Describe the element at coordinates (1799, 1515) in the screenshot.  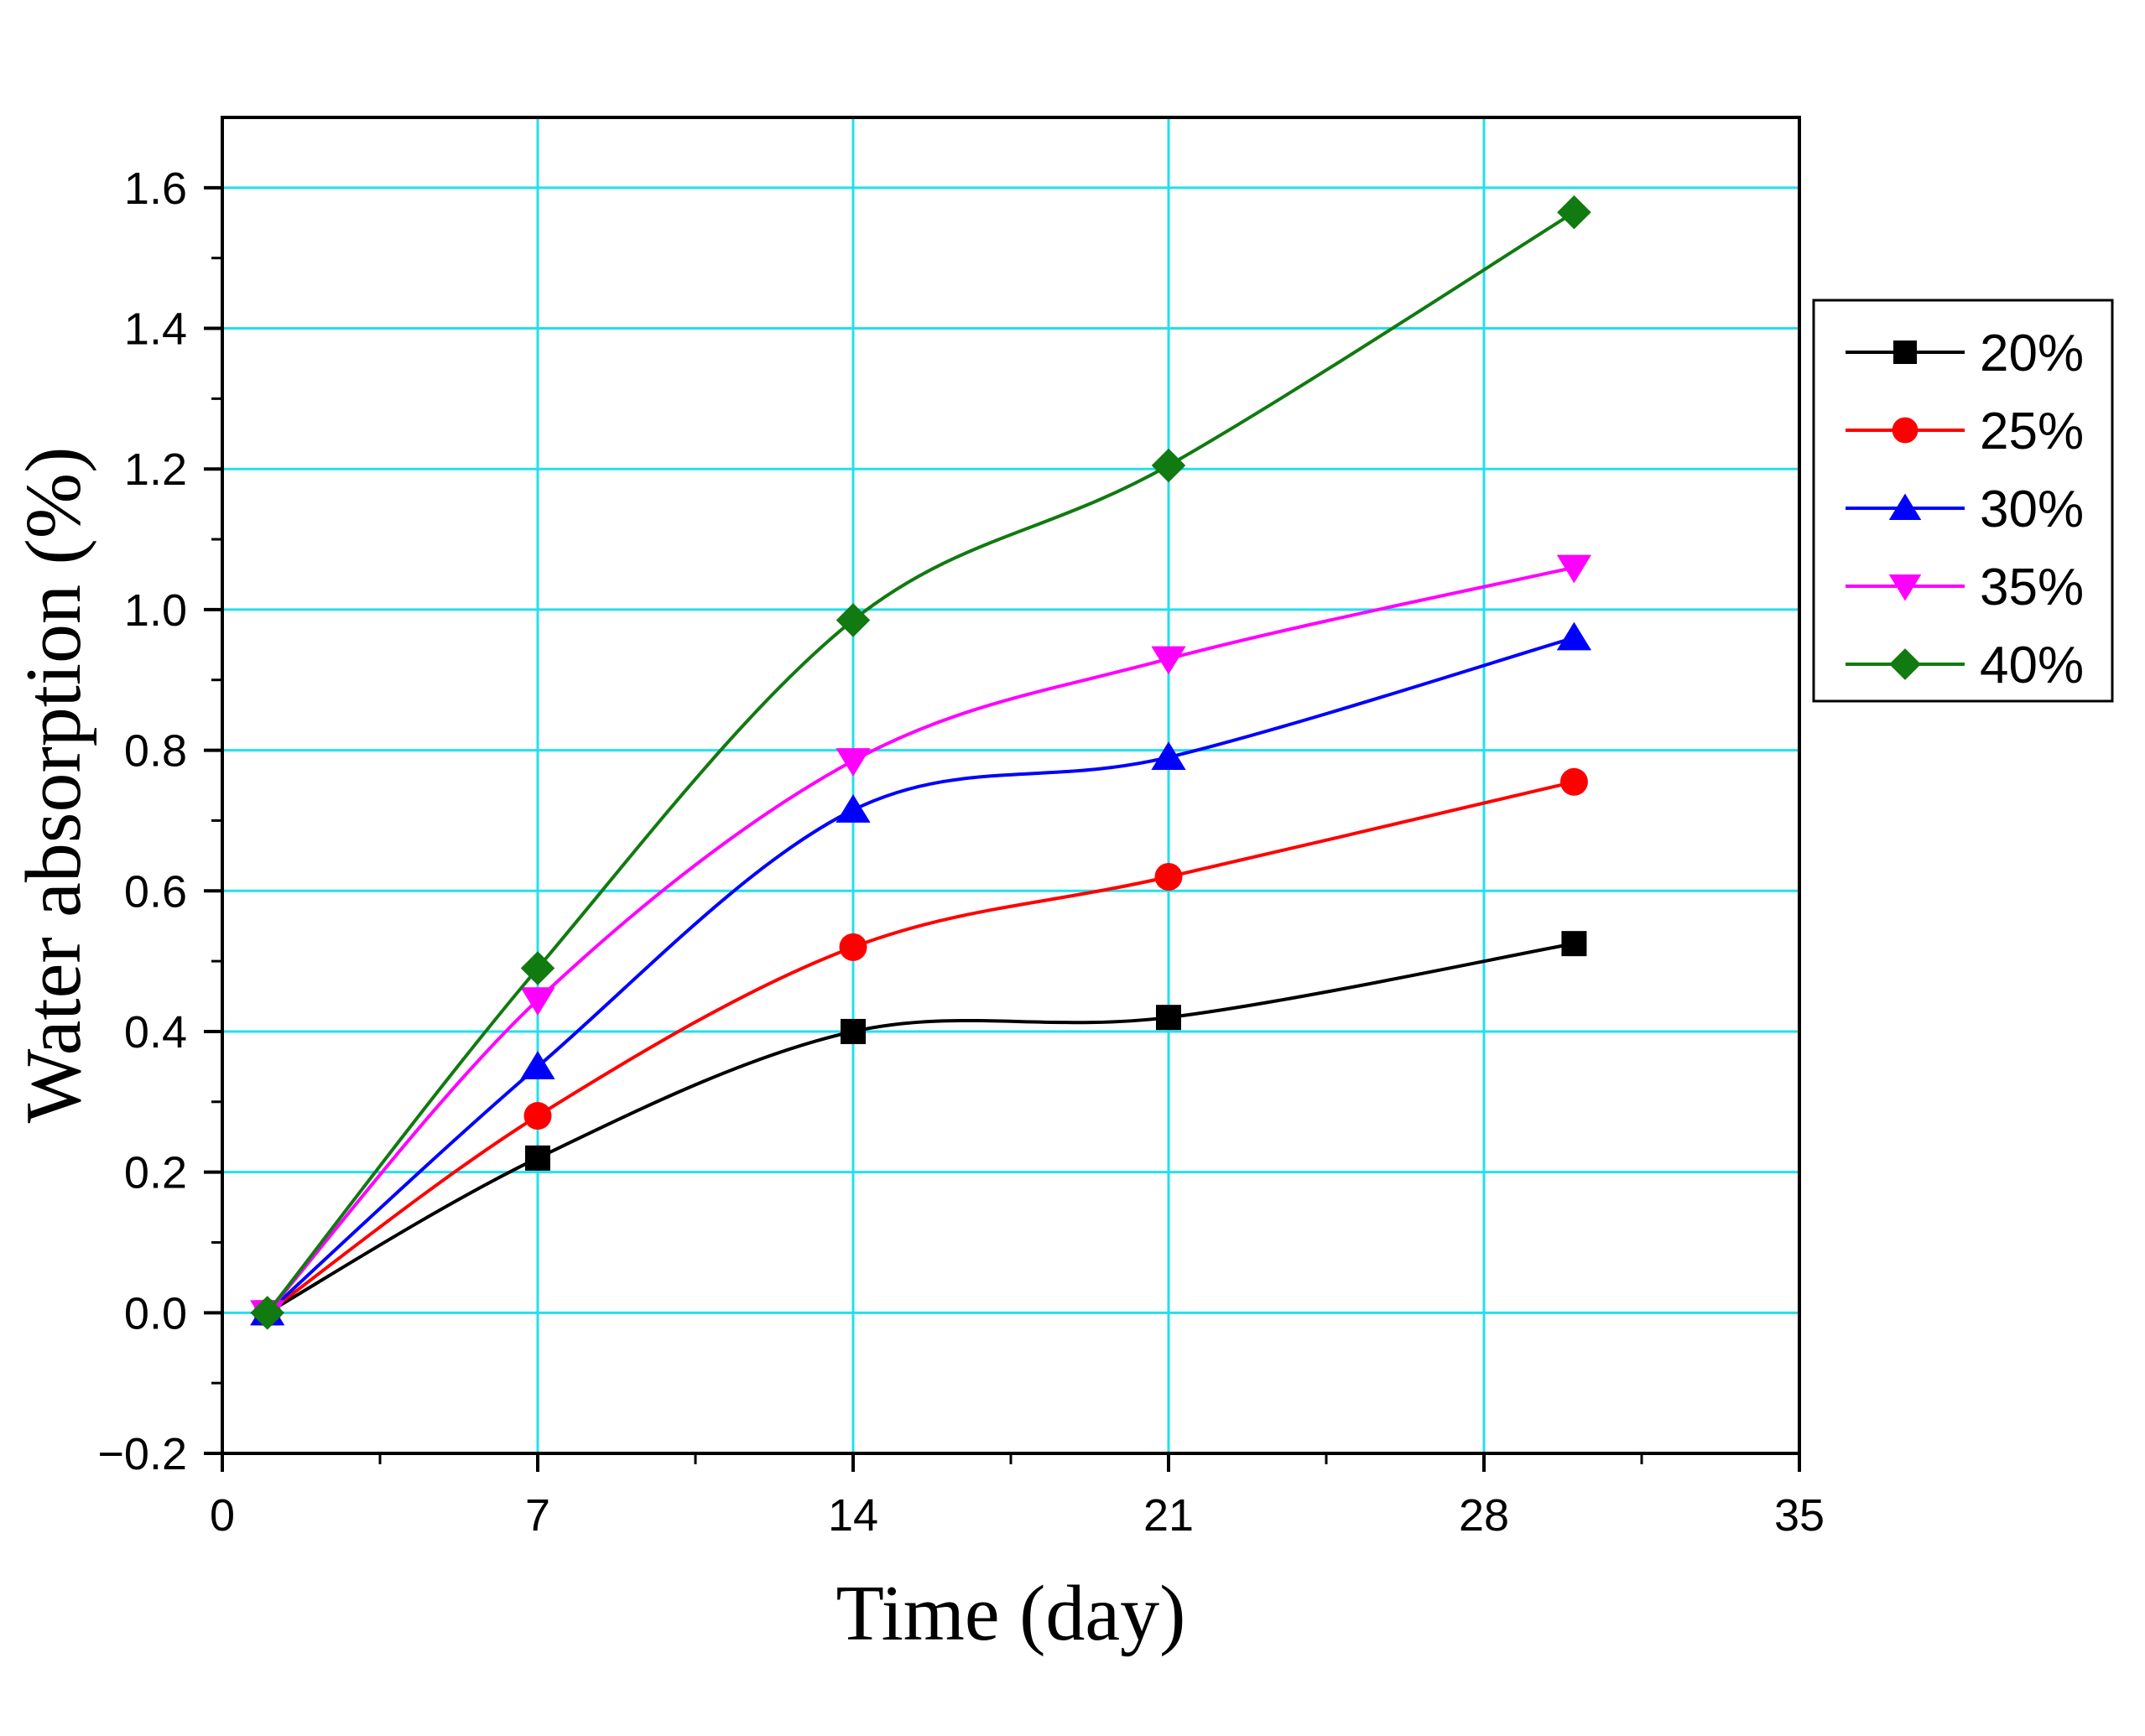
I see `x-tick-label: 35` at that location.